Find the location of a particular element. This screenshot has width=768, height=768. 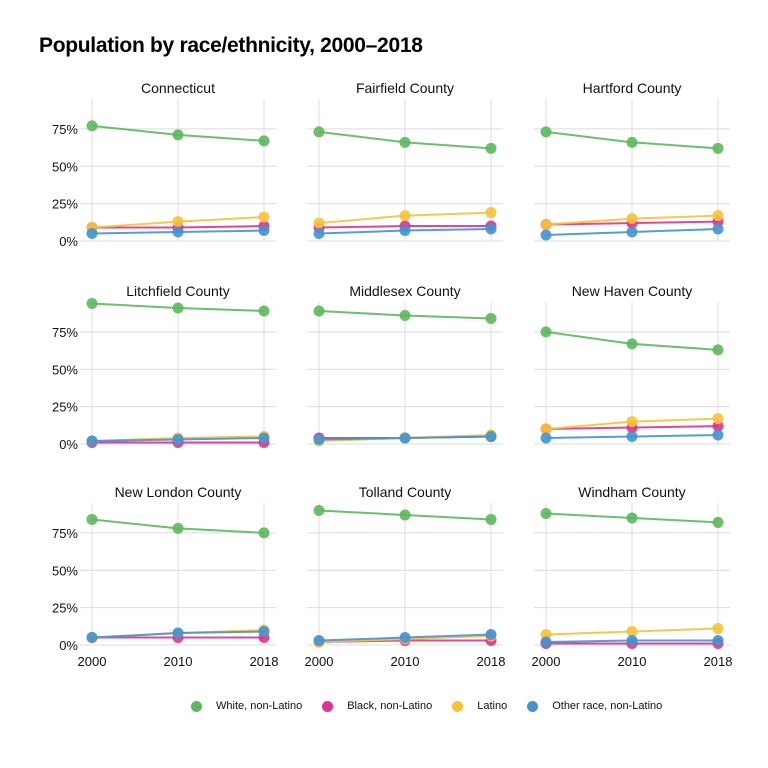

facet-middlesex-county: Middlesex County is located at coordinates (405, 365).